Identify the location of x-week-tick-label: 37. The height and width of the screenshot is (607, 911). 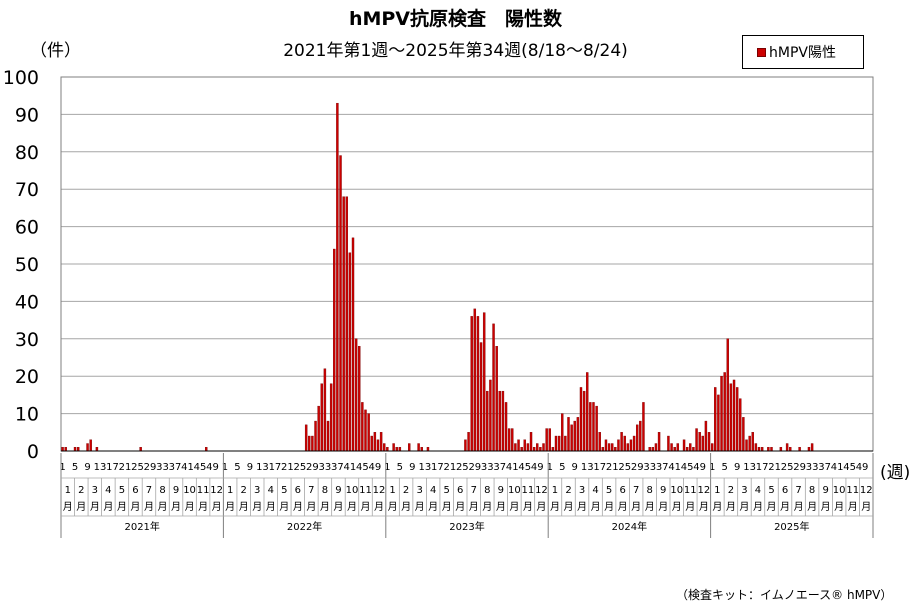
(175, 467).